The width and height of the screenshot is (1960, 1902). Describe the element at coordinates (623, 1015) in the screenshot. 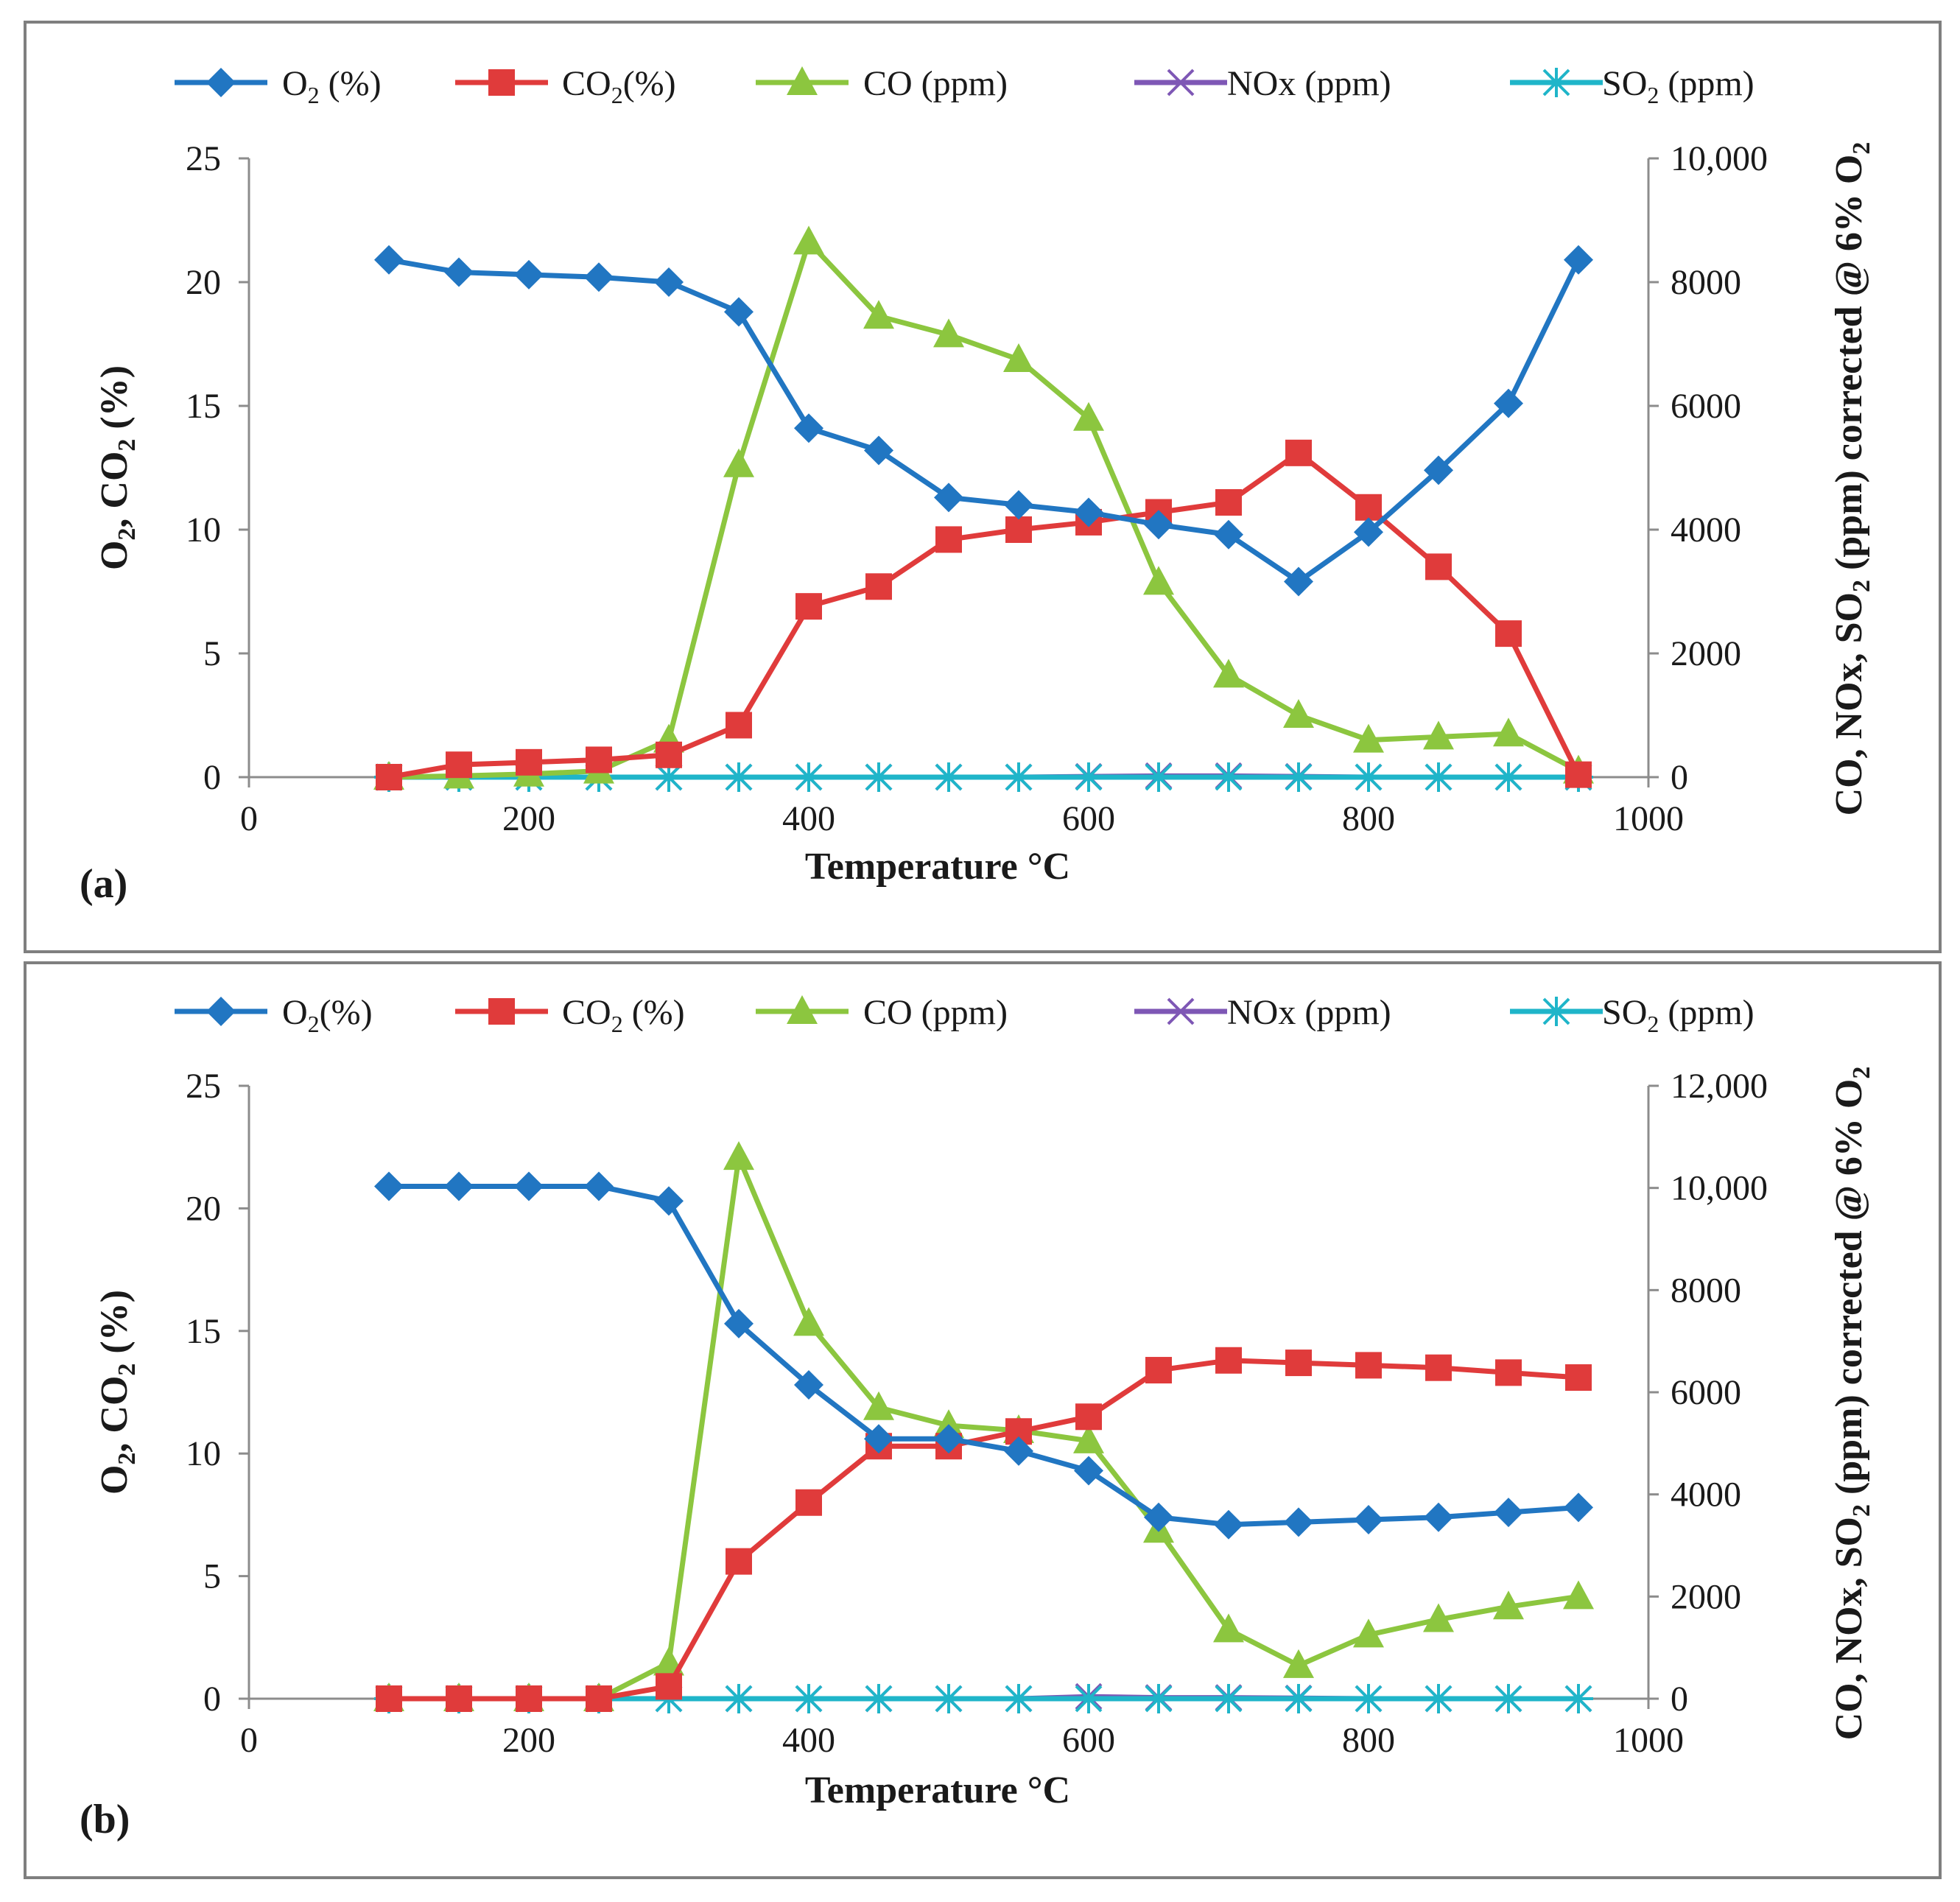

I see `legend-label: CO2 (%)` at that location.